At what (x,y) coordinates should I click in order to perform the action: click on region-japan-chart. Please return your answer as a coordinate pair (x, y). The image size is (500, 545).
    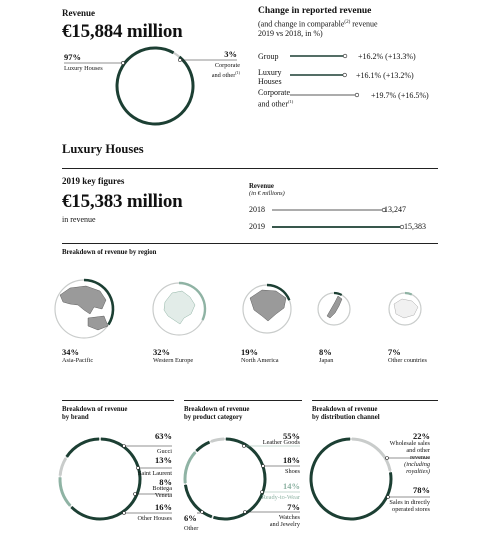
    Looking at the image, I should click on (334, 308).